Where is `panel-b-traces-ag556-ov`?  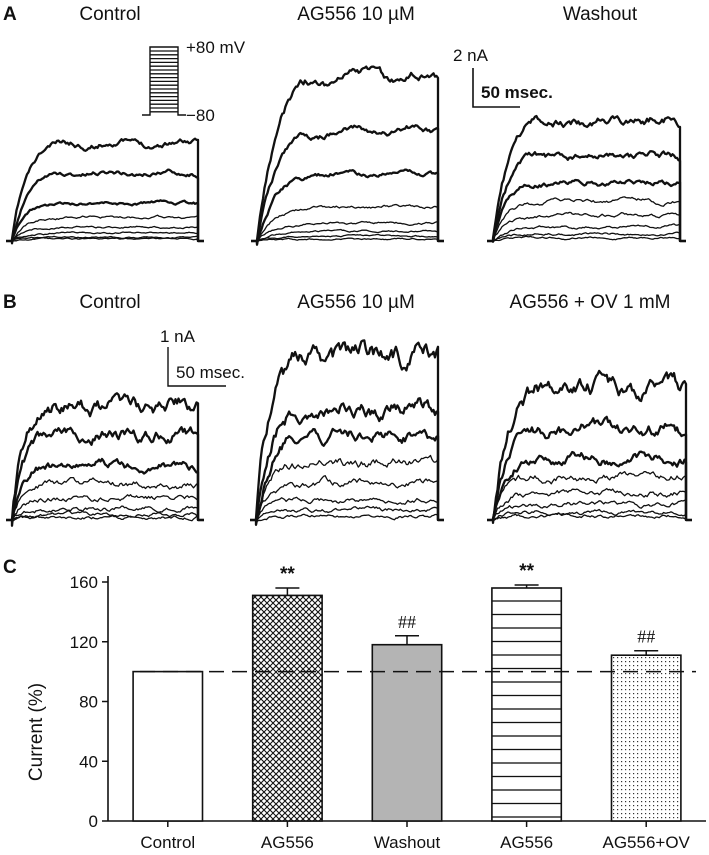
panel-b-traces-ag556-ov is located at coordinates (589, 447).